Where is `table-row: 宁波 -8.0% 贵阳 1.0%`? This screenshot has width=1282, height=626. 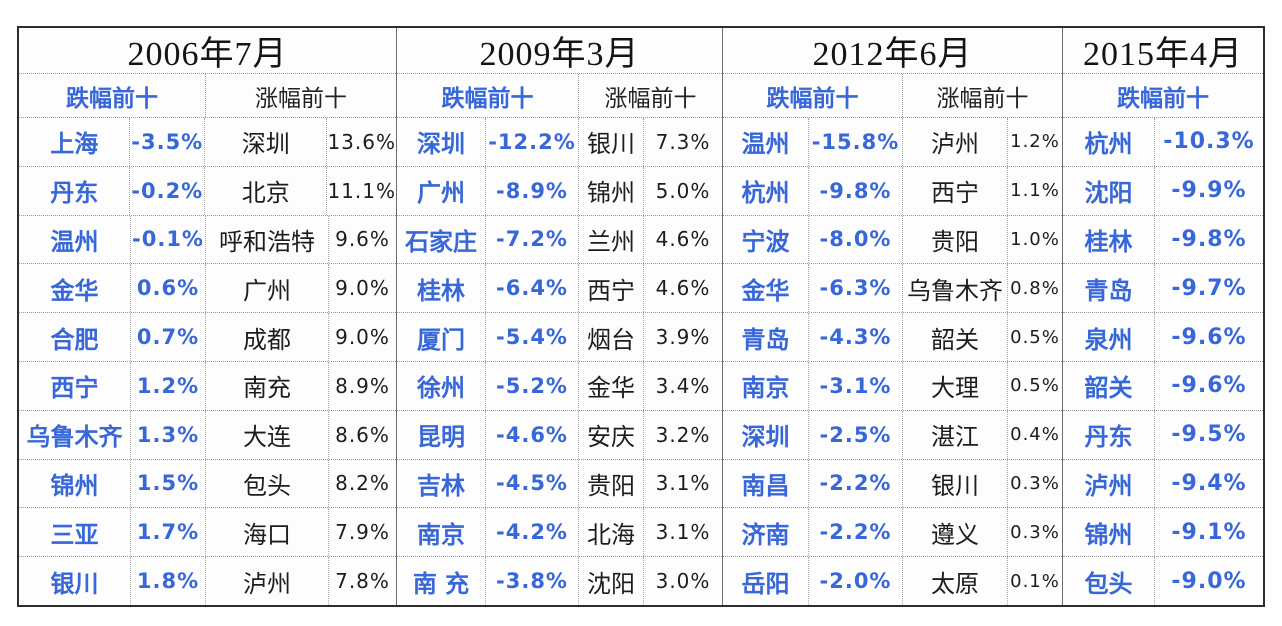 table-row: 宁波 -8.0% 贵阳 1.0% is located at coordinates (892, 240).